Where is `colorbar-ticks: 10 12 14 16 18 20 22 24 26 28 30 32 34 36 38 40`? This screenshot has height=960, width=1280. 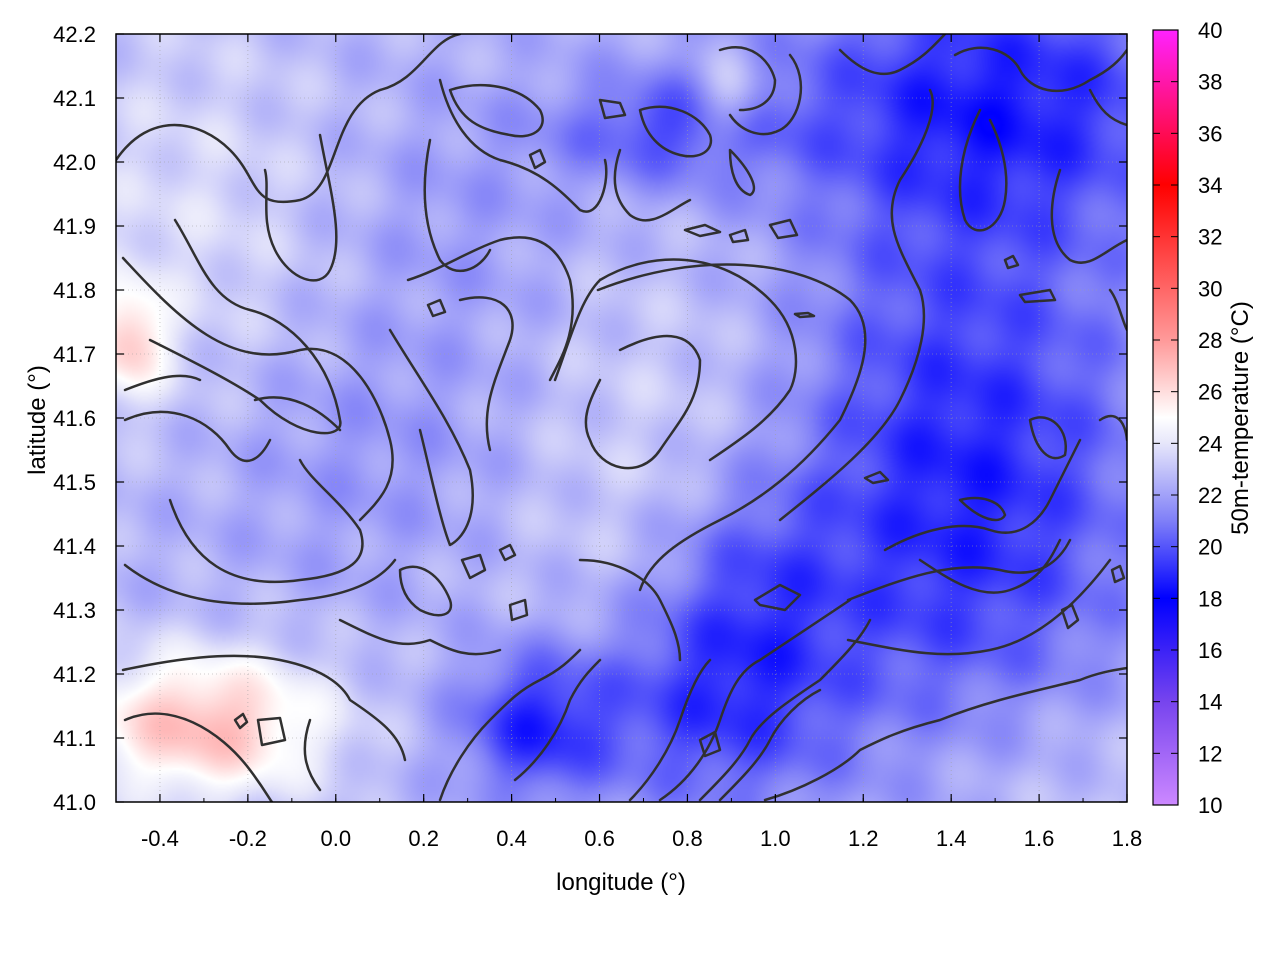
colorbar-ticks: 10 12 14 16 18 20 22 24 26 28 30 32 34 36 38 40 is located at coordinates (1187, 418).